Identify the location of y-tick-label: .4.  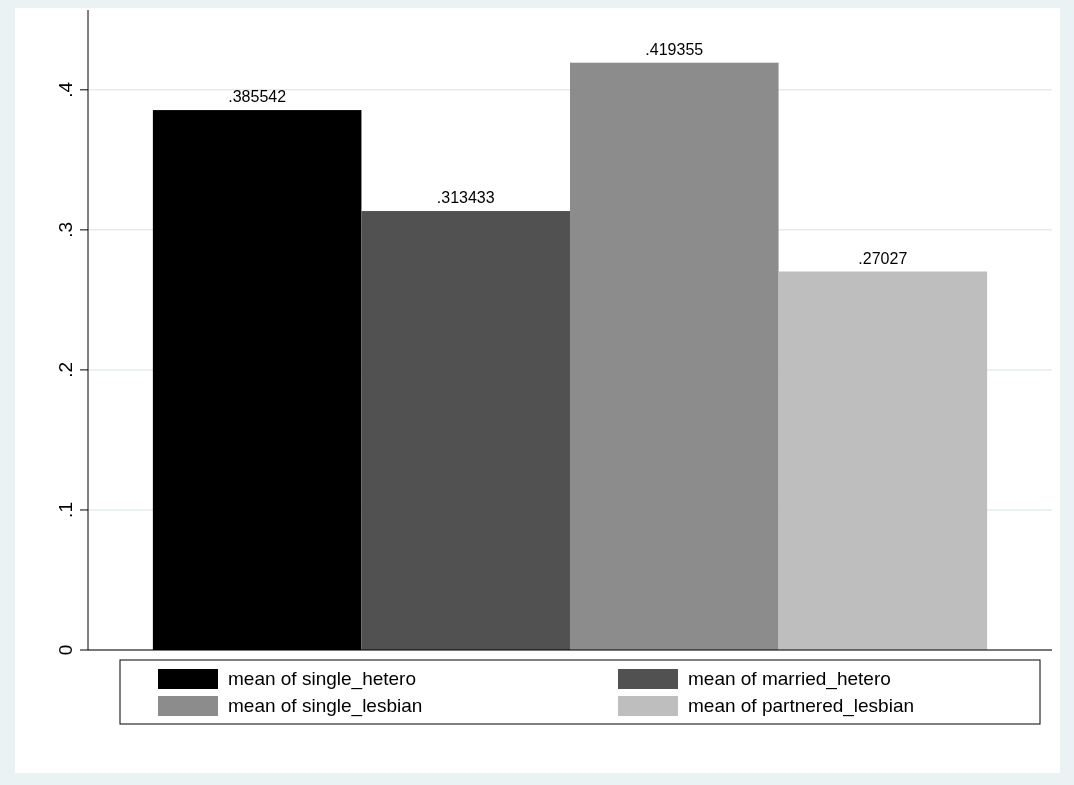
(65, 89).